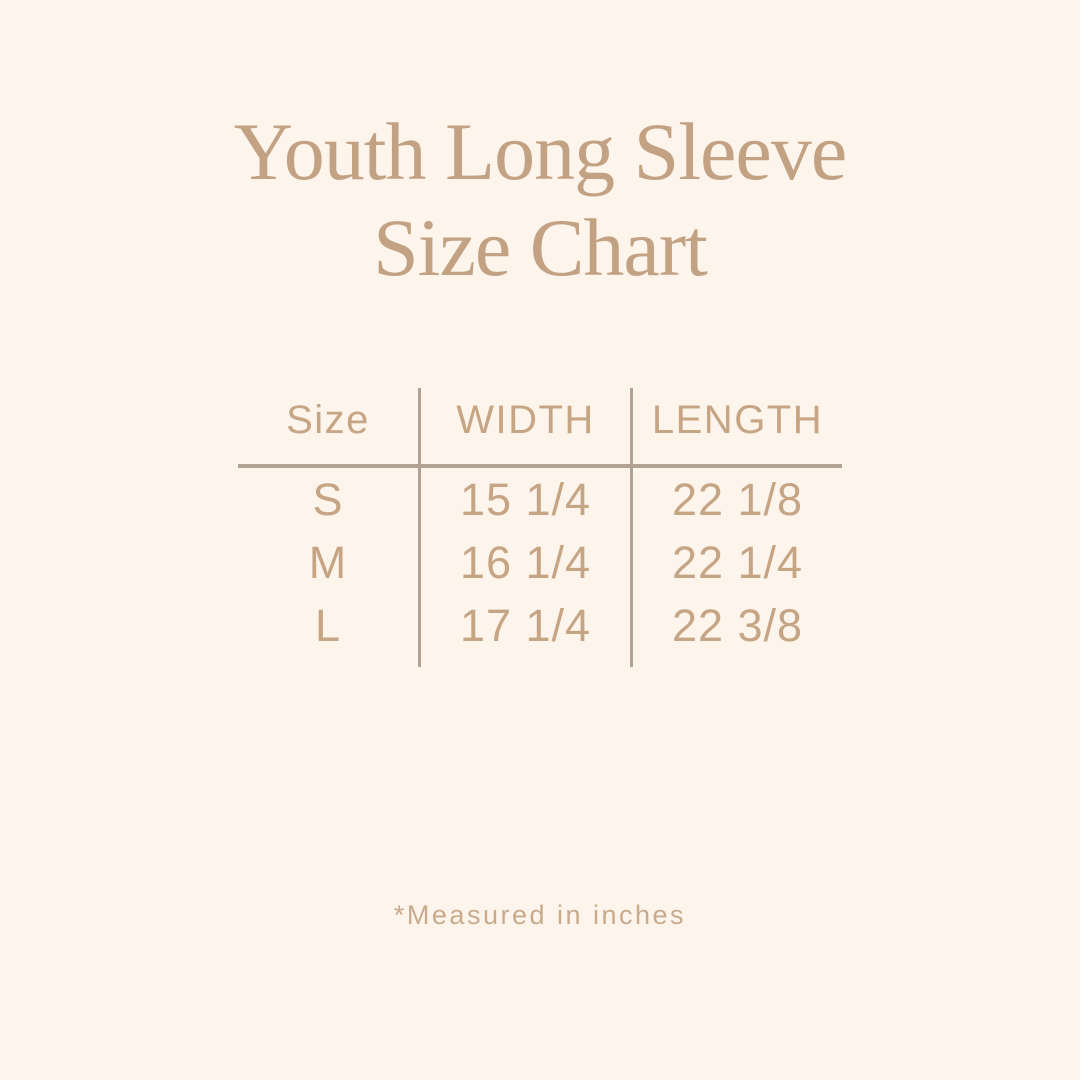 Image resolution: width=1080 pixels, height=1080 pixels. I want to click on row-m-width: 16 1/4, so click(527, 562).